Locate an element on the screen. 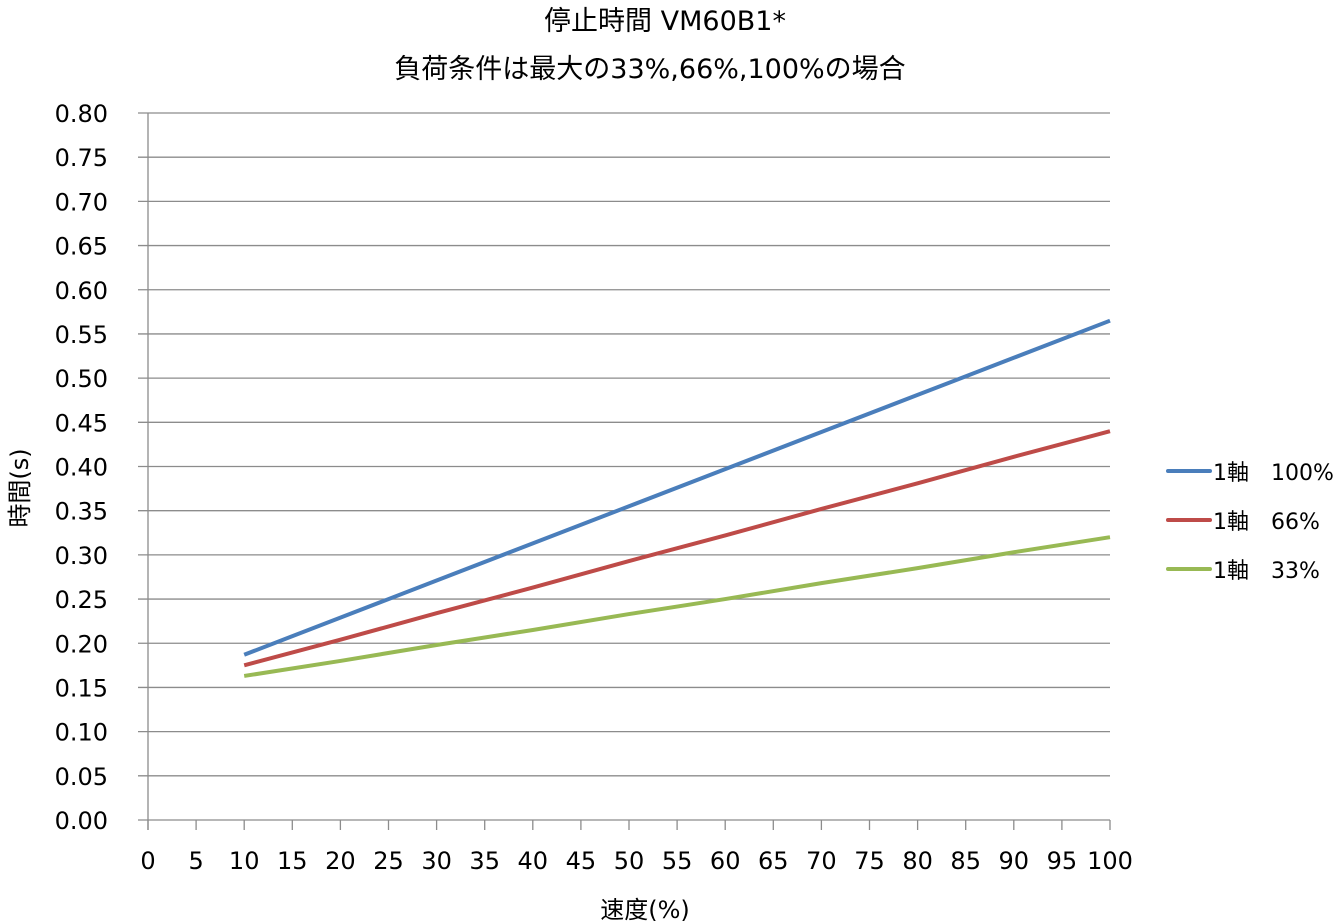  y-tick-label: 0.35 is located at coordinates (81, 512).